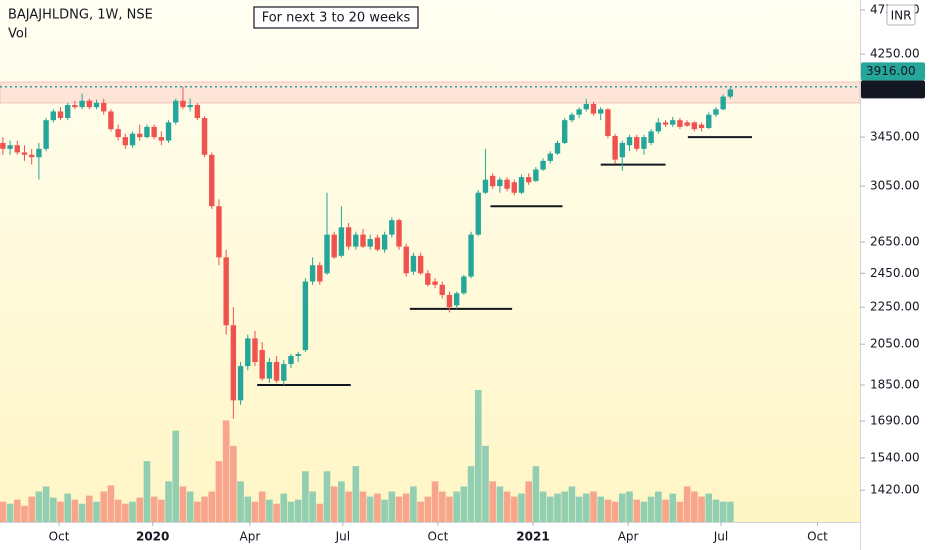 This screenshot has height=550, width=932. What do you see at coordinates (895, 344) in the screenshot?
I see `y-tick-label: 2050.00` at bounding box center [895, 344].